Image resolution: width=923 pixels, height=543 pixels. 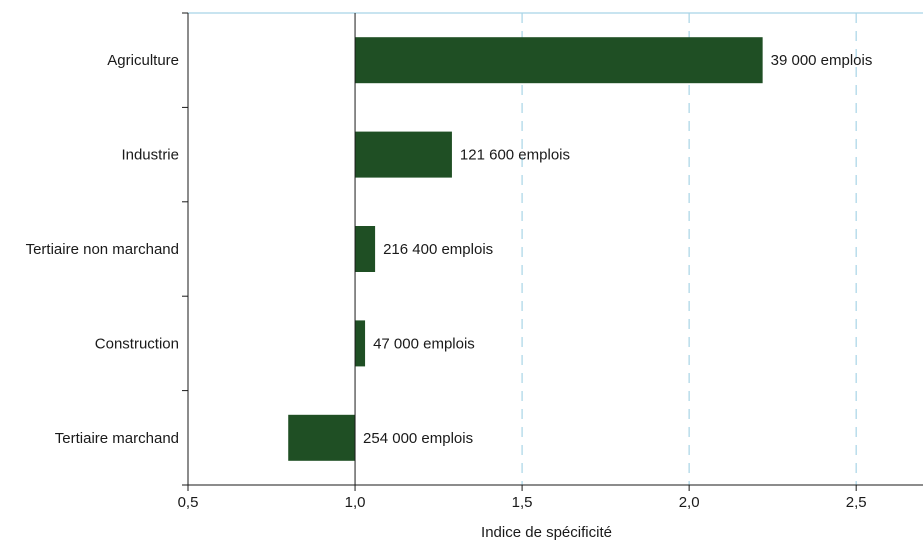 What do you see at coordinates (418, 438) in the screenshot?
I see `bar-label-4: 254 000 emplois` at bounding box center [418, 438].